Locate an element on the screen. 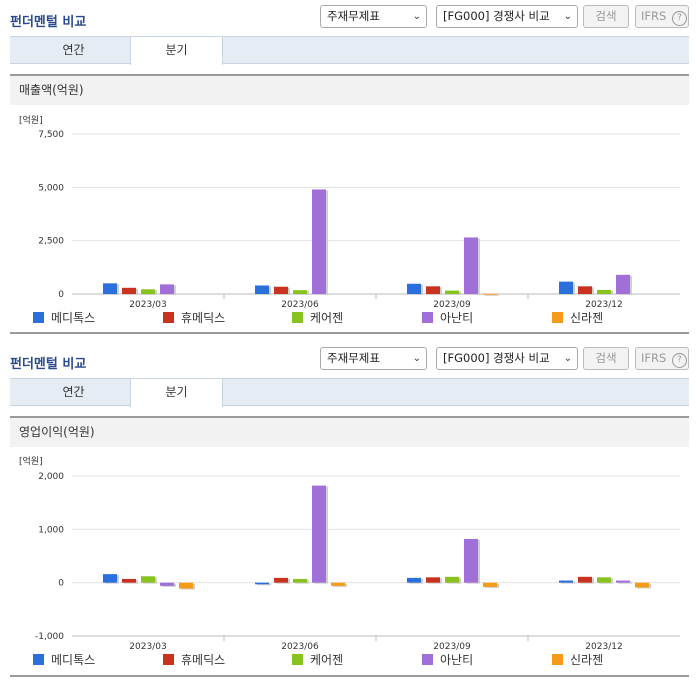  period-tabs: 연간 분기 is located at coordinates (349, 50).